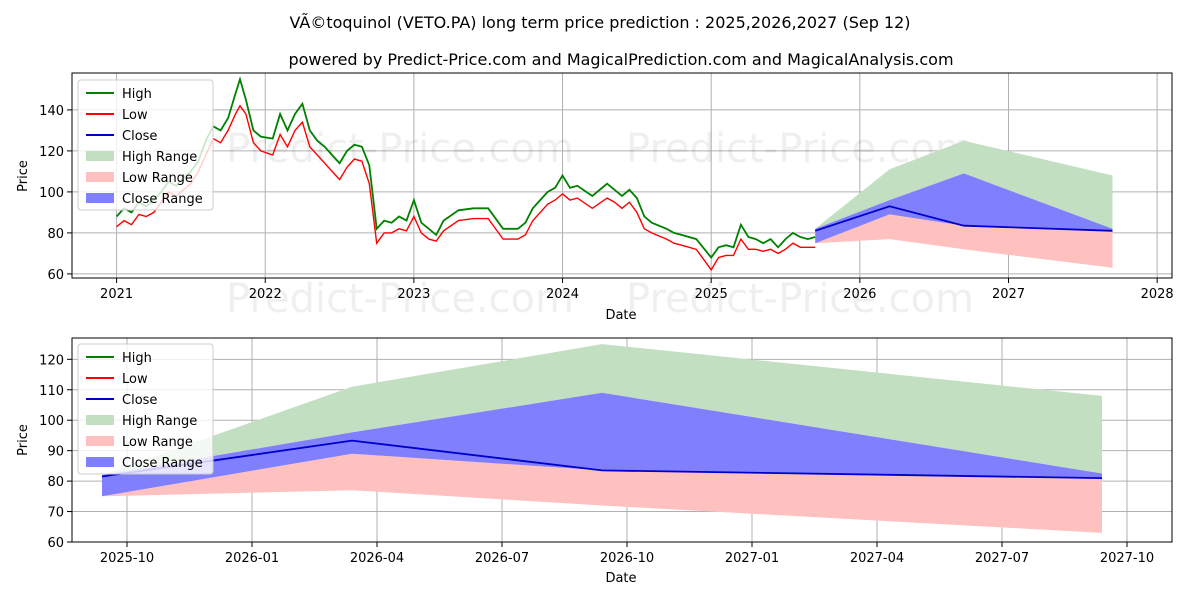  Describe the element at coordinates (55, 513) in the screenshot. I see `y-tick-label: 70` at that location.